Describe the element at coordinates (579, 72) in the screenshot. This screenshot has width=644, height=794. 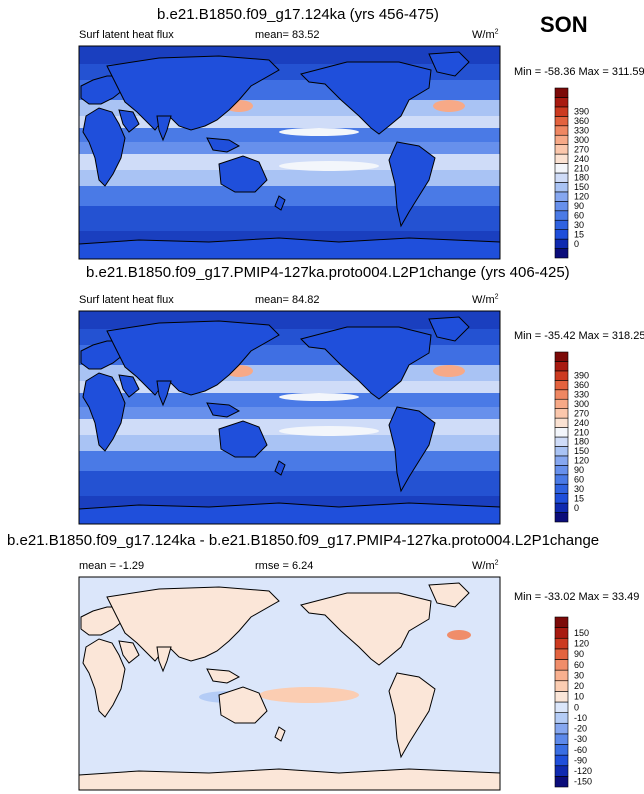
I see `panel1-minmax: Min = -58.36 Max = 311.59` at that location.